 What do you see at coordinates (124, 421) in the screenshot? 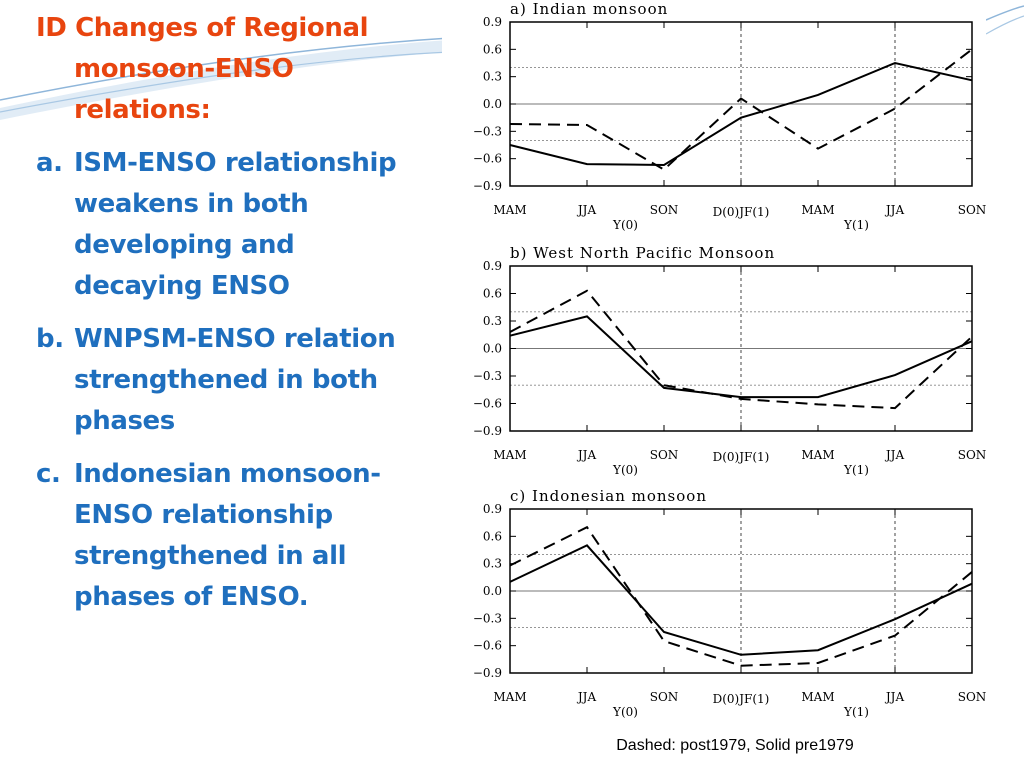
I see `finding-line: phases` at bounding box center [124, 421].